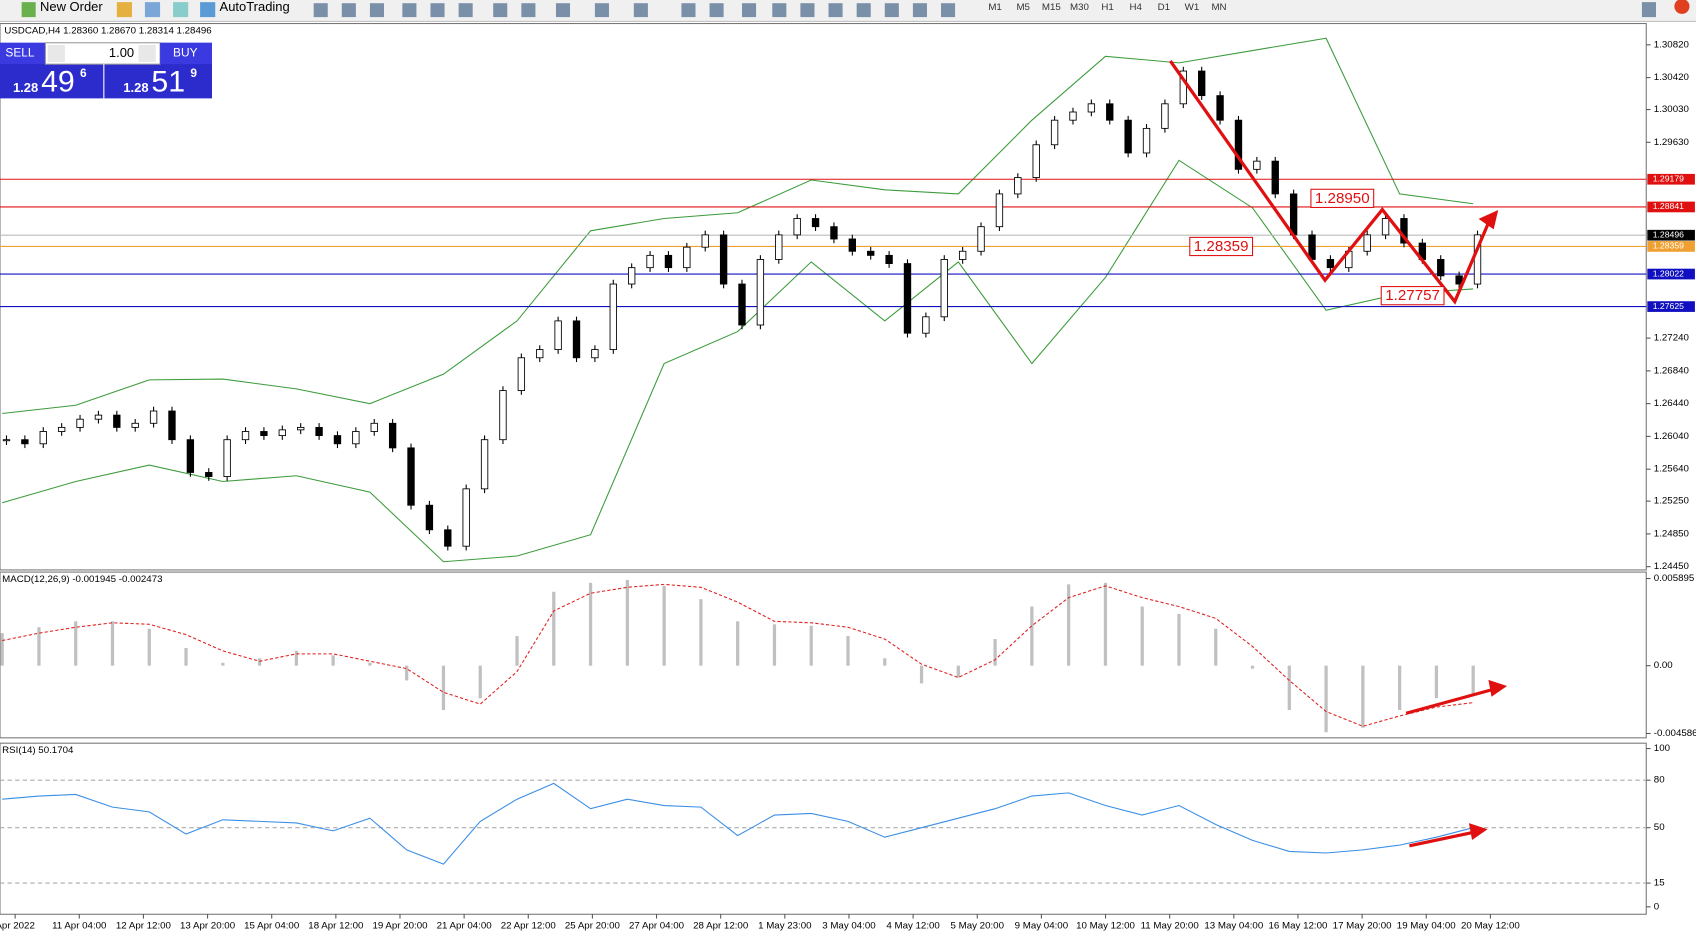  What do you see at coordinates (1674, 578) in the screenshot?
I see `y-tick-label: 0.005895` at bounding box center [1674, 578].